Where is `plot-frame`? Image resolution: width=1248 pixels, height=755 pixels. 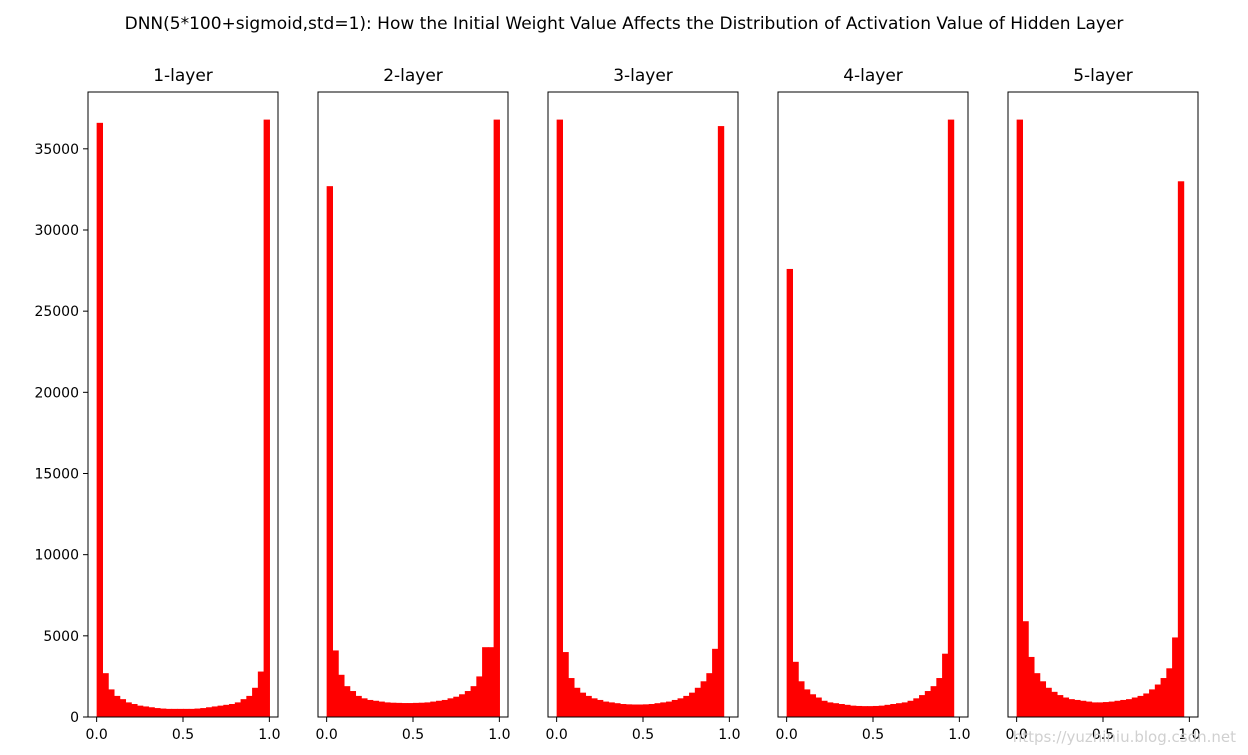 plot-frame is located at coordinates (643, 404).